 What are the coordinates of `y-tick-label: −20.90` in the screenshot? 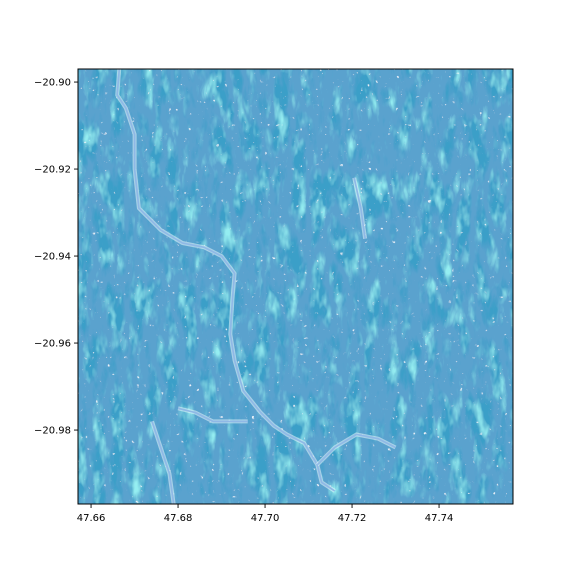 It's located at (52, 83).